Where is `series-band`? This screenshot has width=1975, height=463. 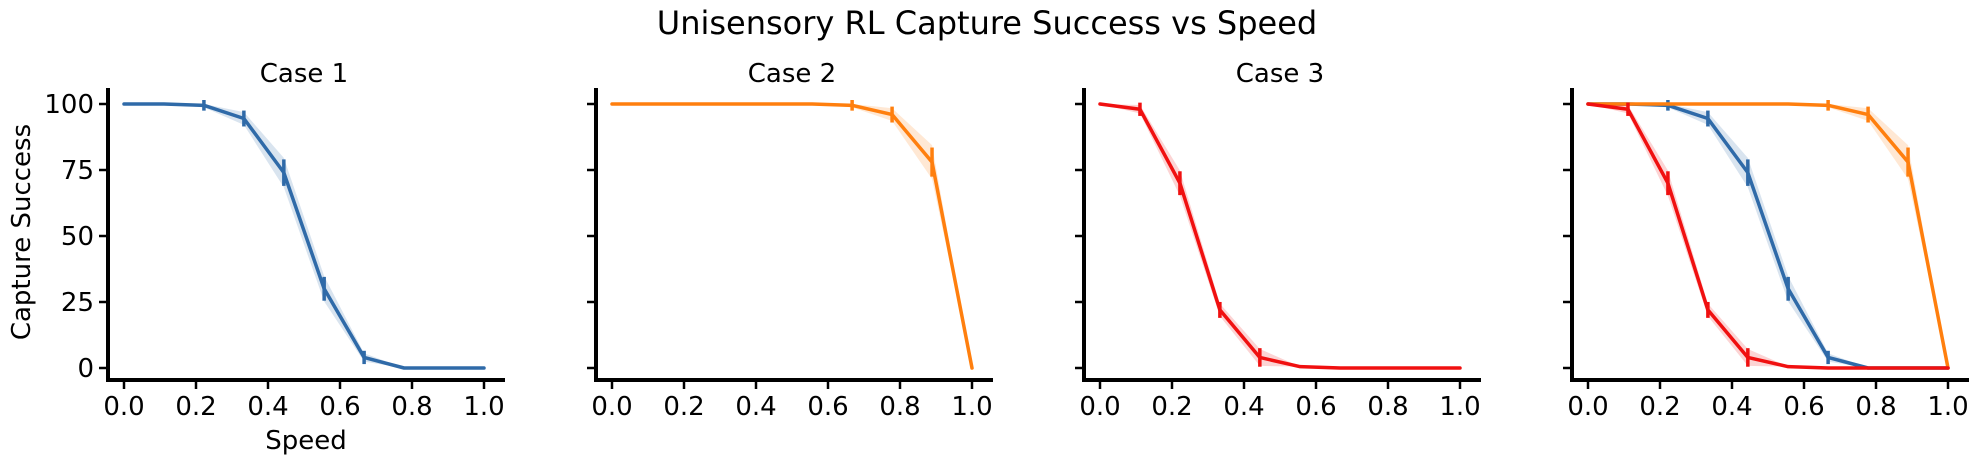 series-band is located at coordinates (1280, 236).